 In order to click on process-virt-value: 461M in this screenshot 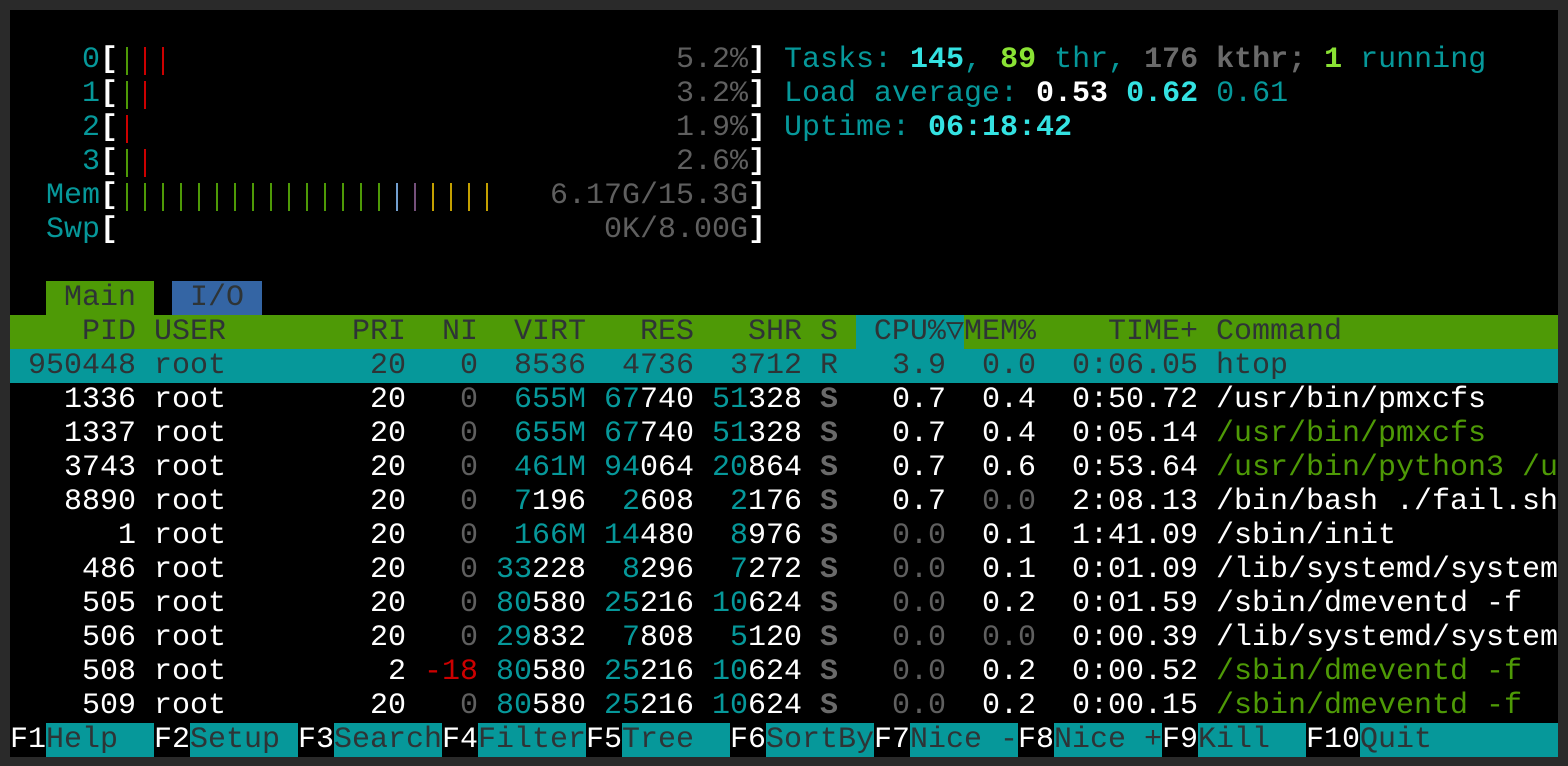, I will do `click(549, 468)`.